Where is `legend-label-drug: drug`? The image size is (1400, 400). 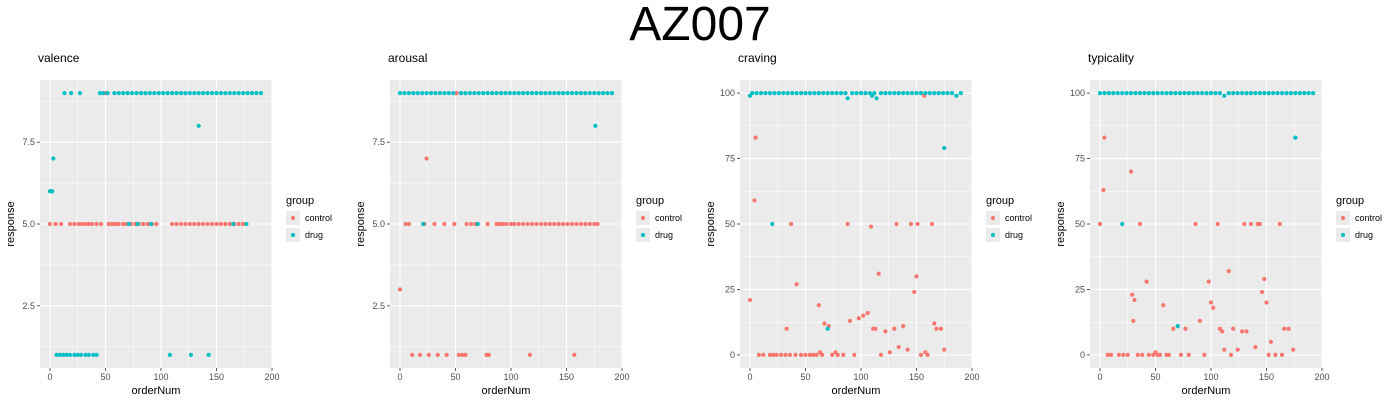 legend-label-drug: drug is located at coordinates (1014, 235).